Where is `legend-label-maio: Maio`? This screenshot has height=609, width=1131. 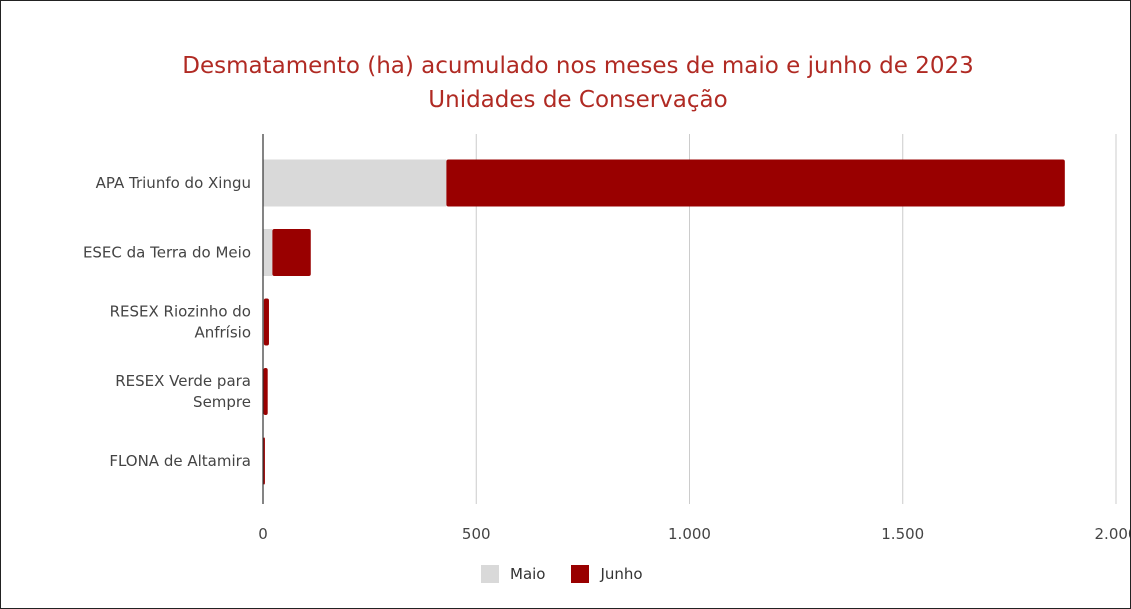
legend-label-maio: Maio is located at coordinates (528, 574).